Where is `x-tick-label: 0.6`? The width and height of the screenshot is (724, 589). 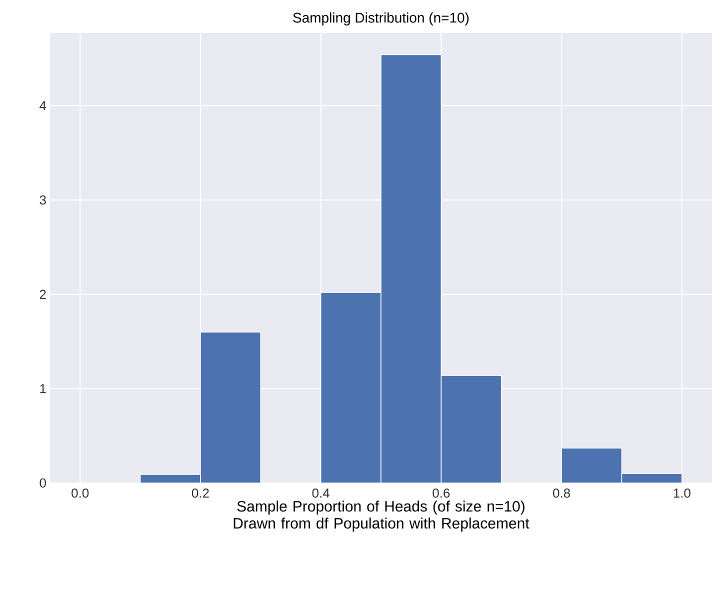
x-tick-label: 0.6 is located at coordinates (441, 493).